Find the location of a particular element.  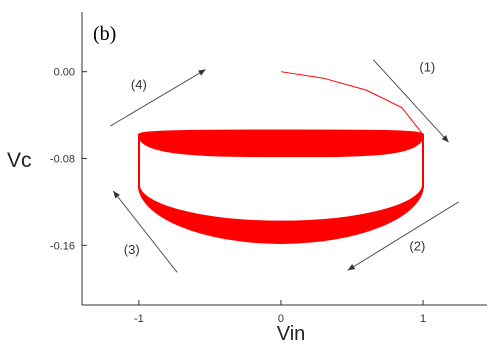

x-tick-label: -1 is located at coordinates (139, 319).